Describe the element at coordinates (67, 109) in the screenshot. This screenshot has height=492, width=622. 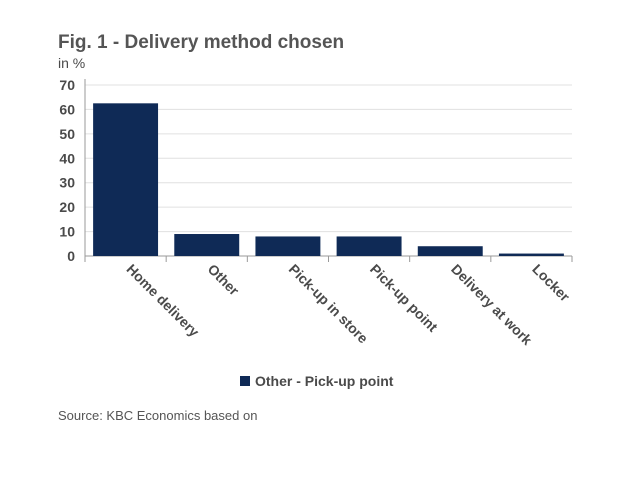
I see `y-tick-label: 60` at that location.